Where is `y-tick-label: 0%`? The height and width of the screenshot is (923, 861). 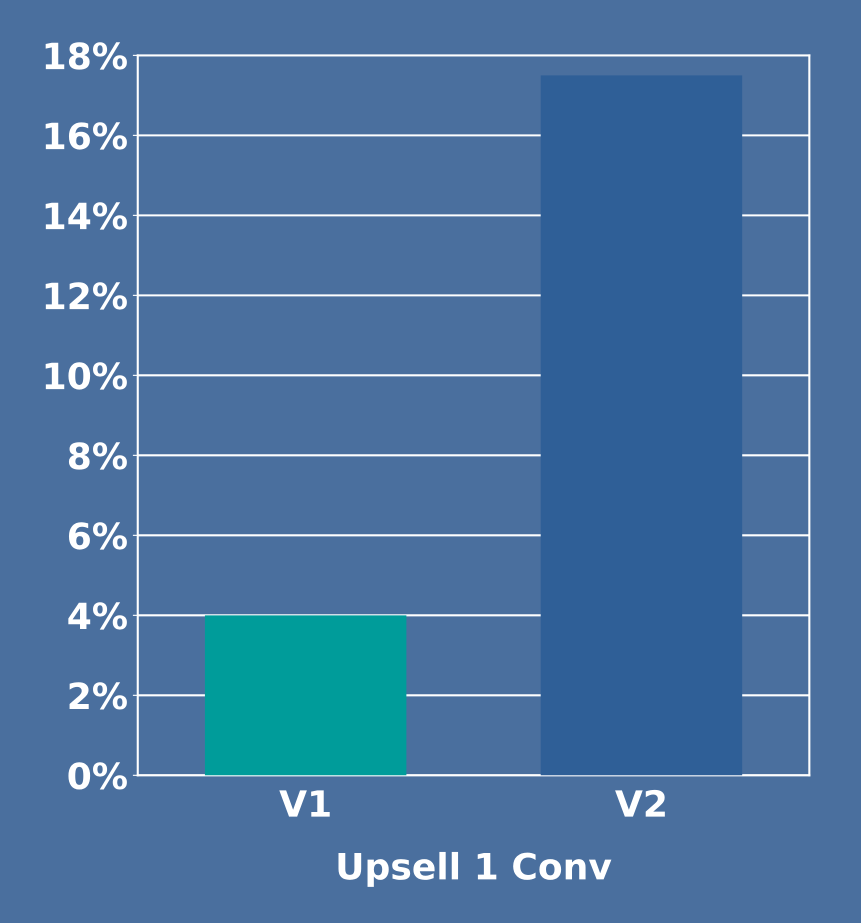 y-tick-label: 0% is located at coordinates (97, 776).